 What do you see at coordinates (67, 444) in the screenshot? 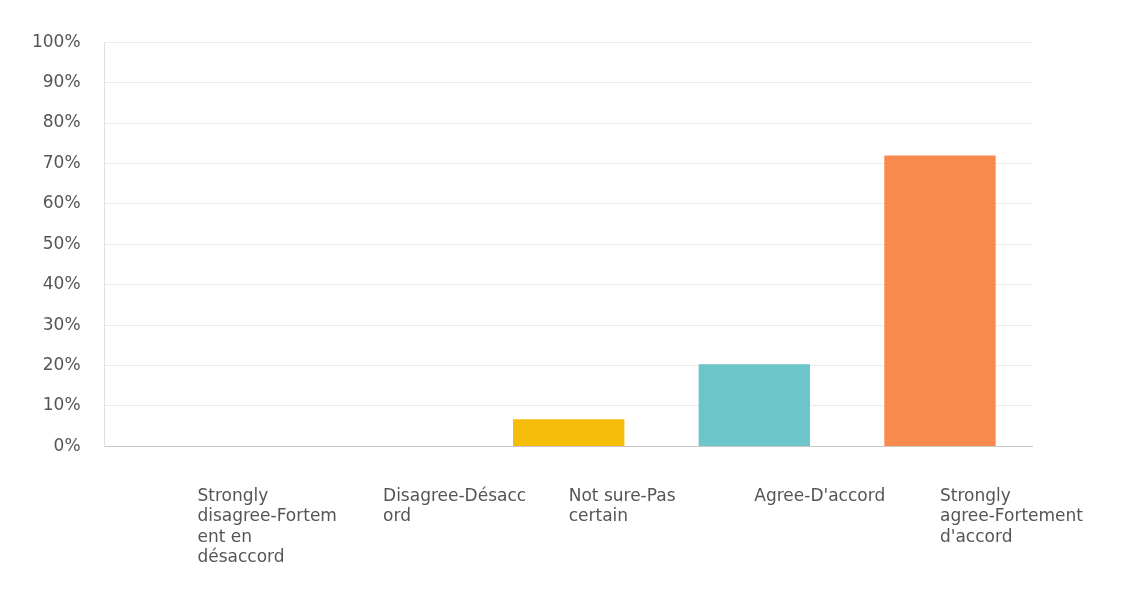
I see `y-tick-label: 0%` at bounding box center [67, 444].